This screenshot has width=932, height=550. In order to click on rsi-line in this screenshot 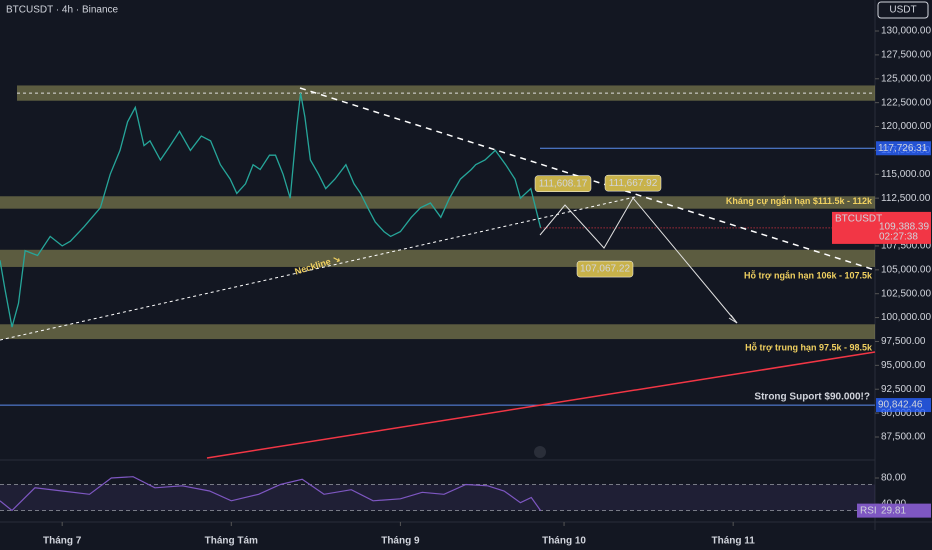, I will do `click(271, 494)`.